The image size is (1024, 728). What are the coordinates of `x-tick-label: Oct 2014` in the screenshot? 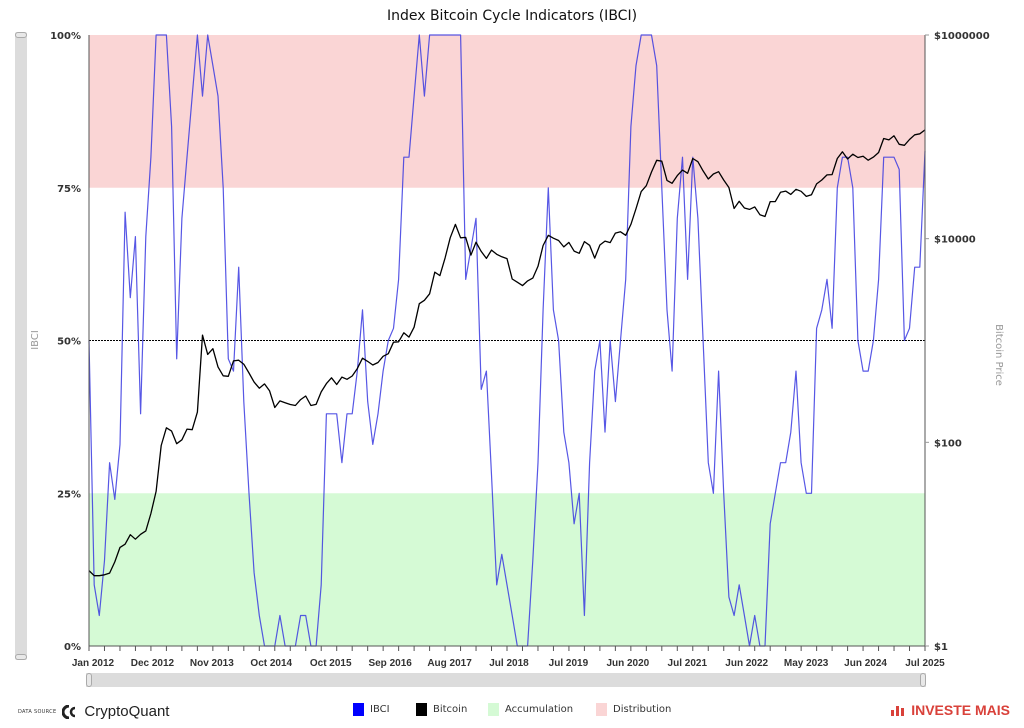 It's located at (271, 663).